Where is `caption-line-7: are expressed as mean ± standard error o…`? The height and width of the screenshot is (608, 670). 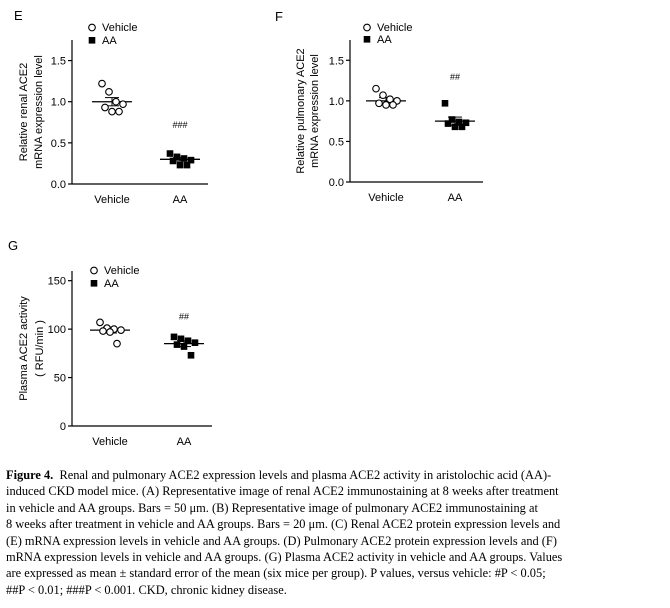
caption-line-7: are expressed as mean ± standard error o… is located at coordinates (276, 573).